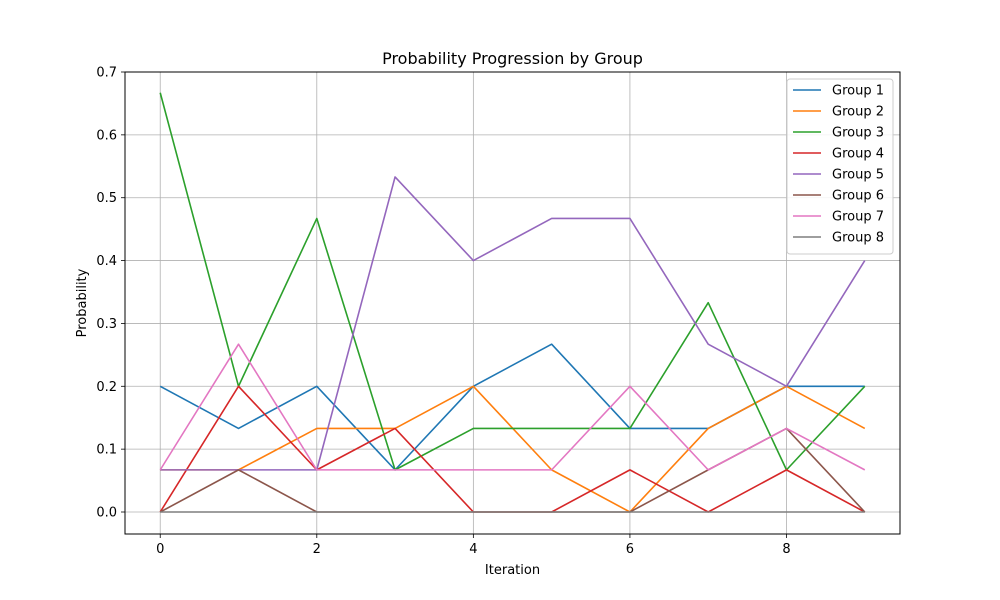 This screenshot has height=600, width=1000. Describe the element at coordinates (110, 293) in the screenshot. I see `y-axis: 0.0 0.1 0.2 0.3 0.4 0.5 0.6 0.7` at that location.